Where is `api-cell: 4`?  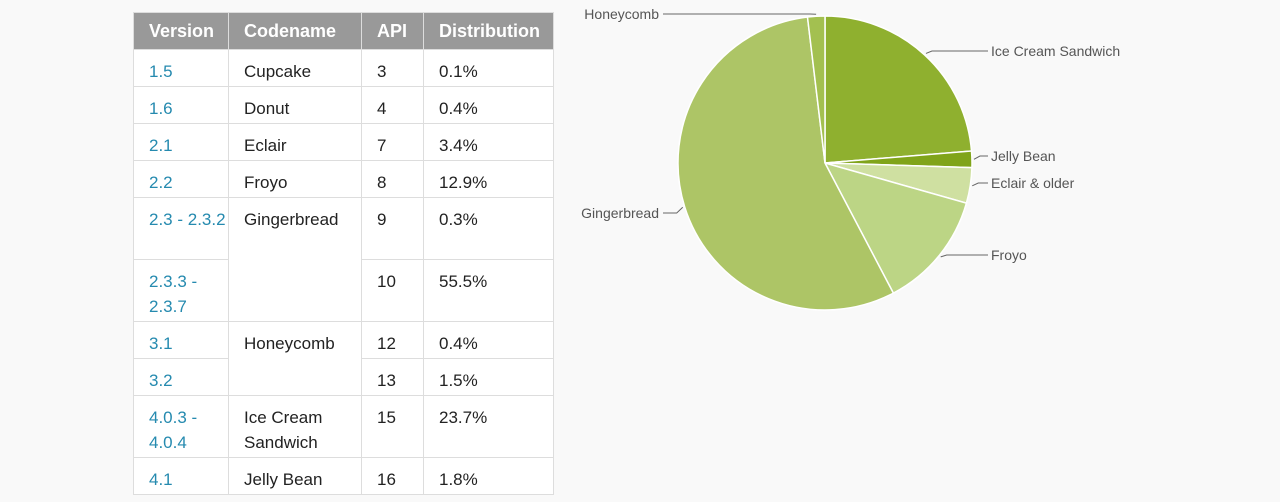 api-cell: 4 is located at coordinates (392, 105).